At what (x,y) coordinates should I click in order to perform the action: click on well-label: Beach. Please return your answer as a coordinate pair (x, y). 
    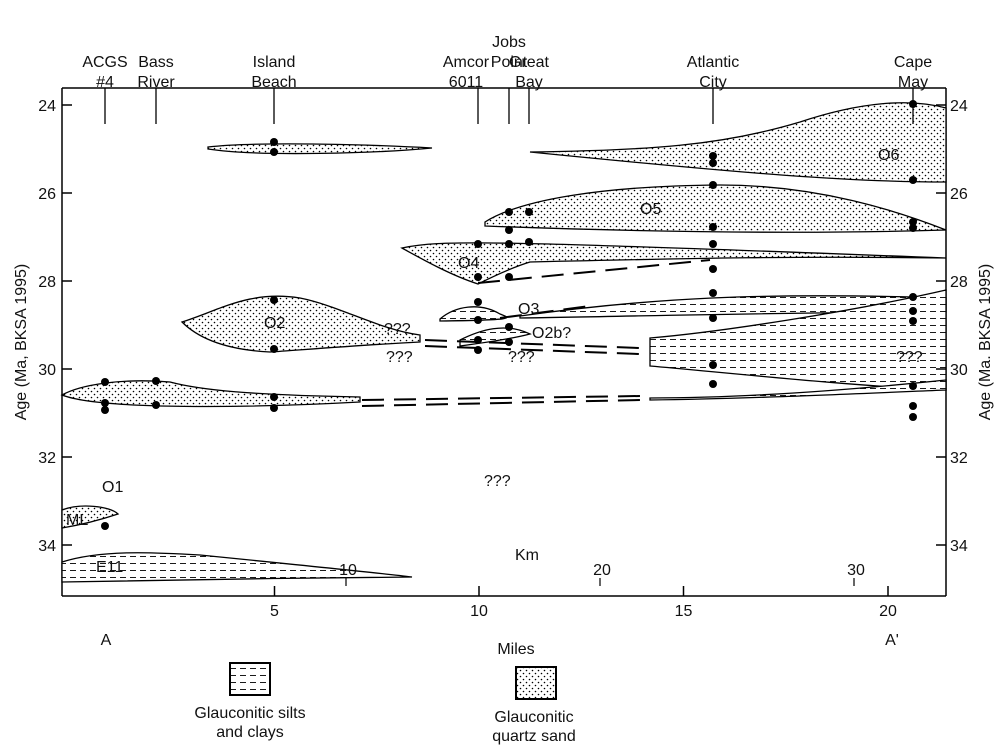
    Looking at the image, I should click on (273, 82).